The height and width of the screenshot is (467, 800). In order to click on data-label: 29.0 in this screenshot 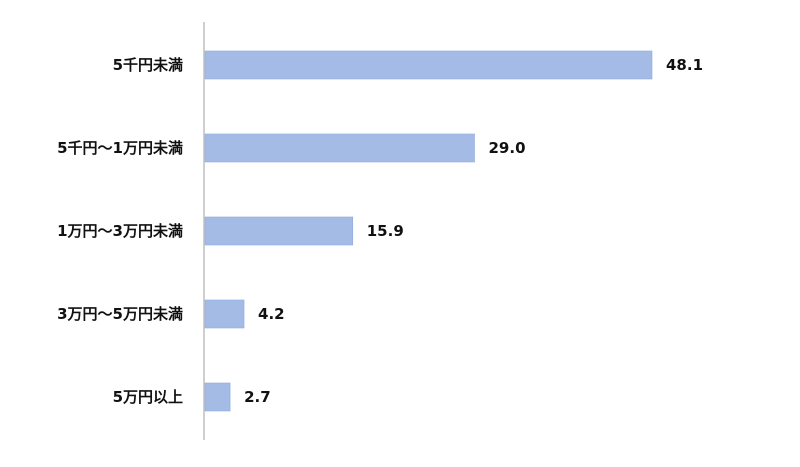, I will do `click(507, 148)`.